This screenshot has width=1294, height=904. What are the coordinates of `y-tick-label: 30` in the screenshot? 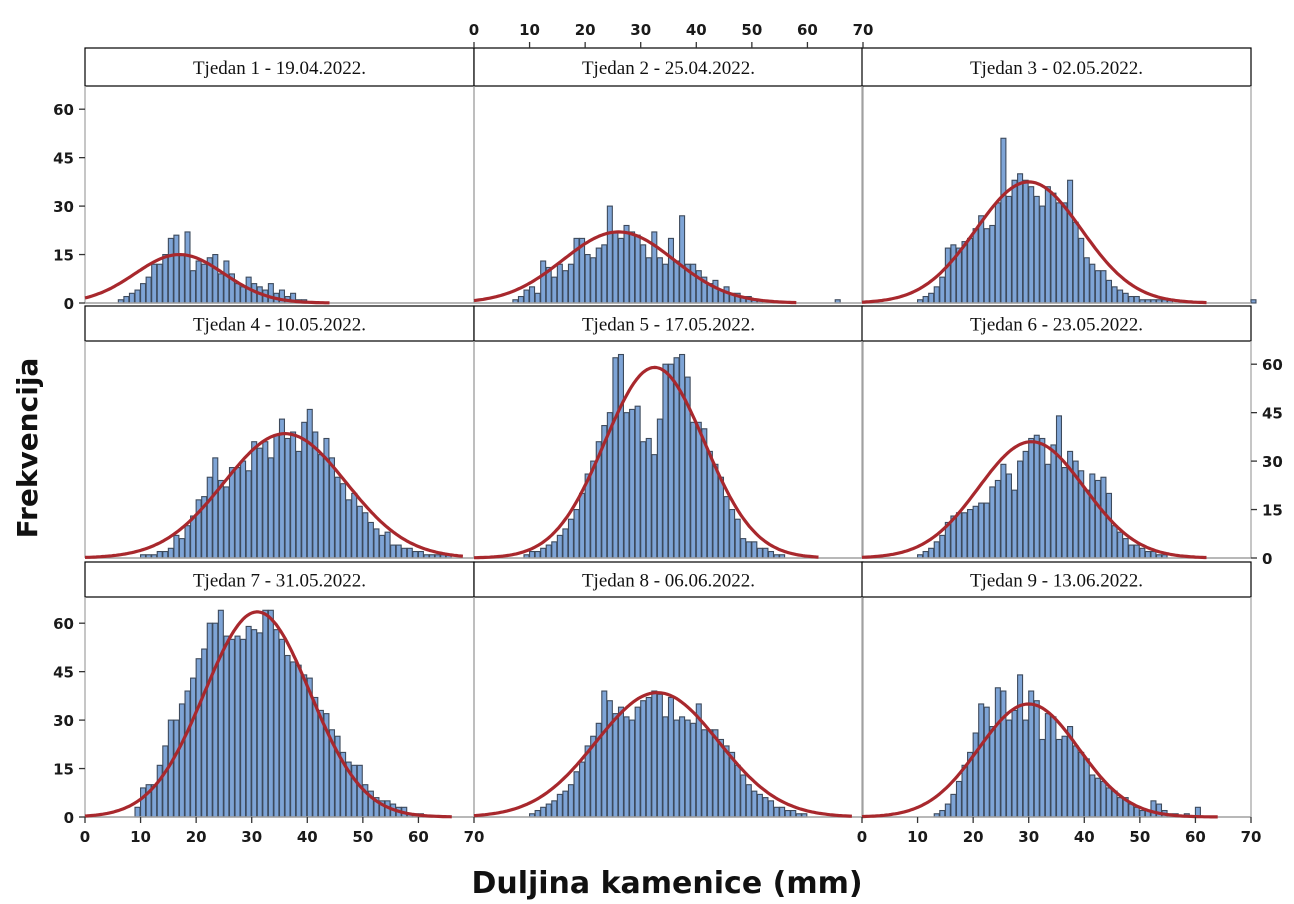 It's located at (63, 721).